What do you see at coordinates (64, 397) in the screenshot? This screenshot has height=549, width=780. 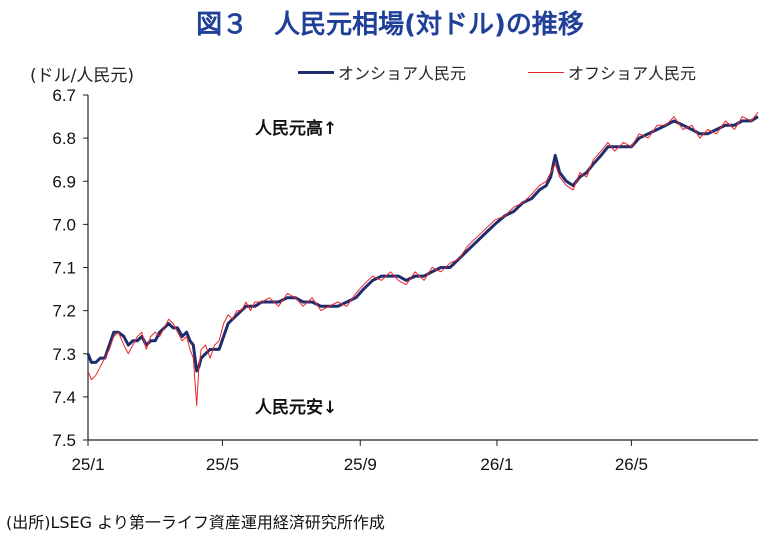 I see `y-tick-label: 7.4` at bounding box center [64, 397].